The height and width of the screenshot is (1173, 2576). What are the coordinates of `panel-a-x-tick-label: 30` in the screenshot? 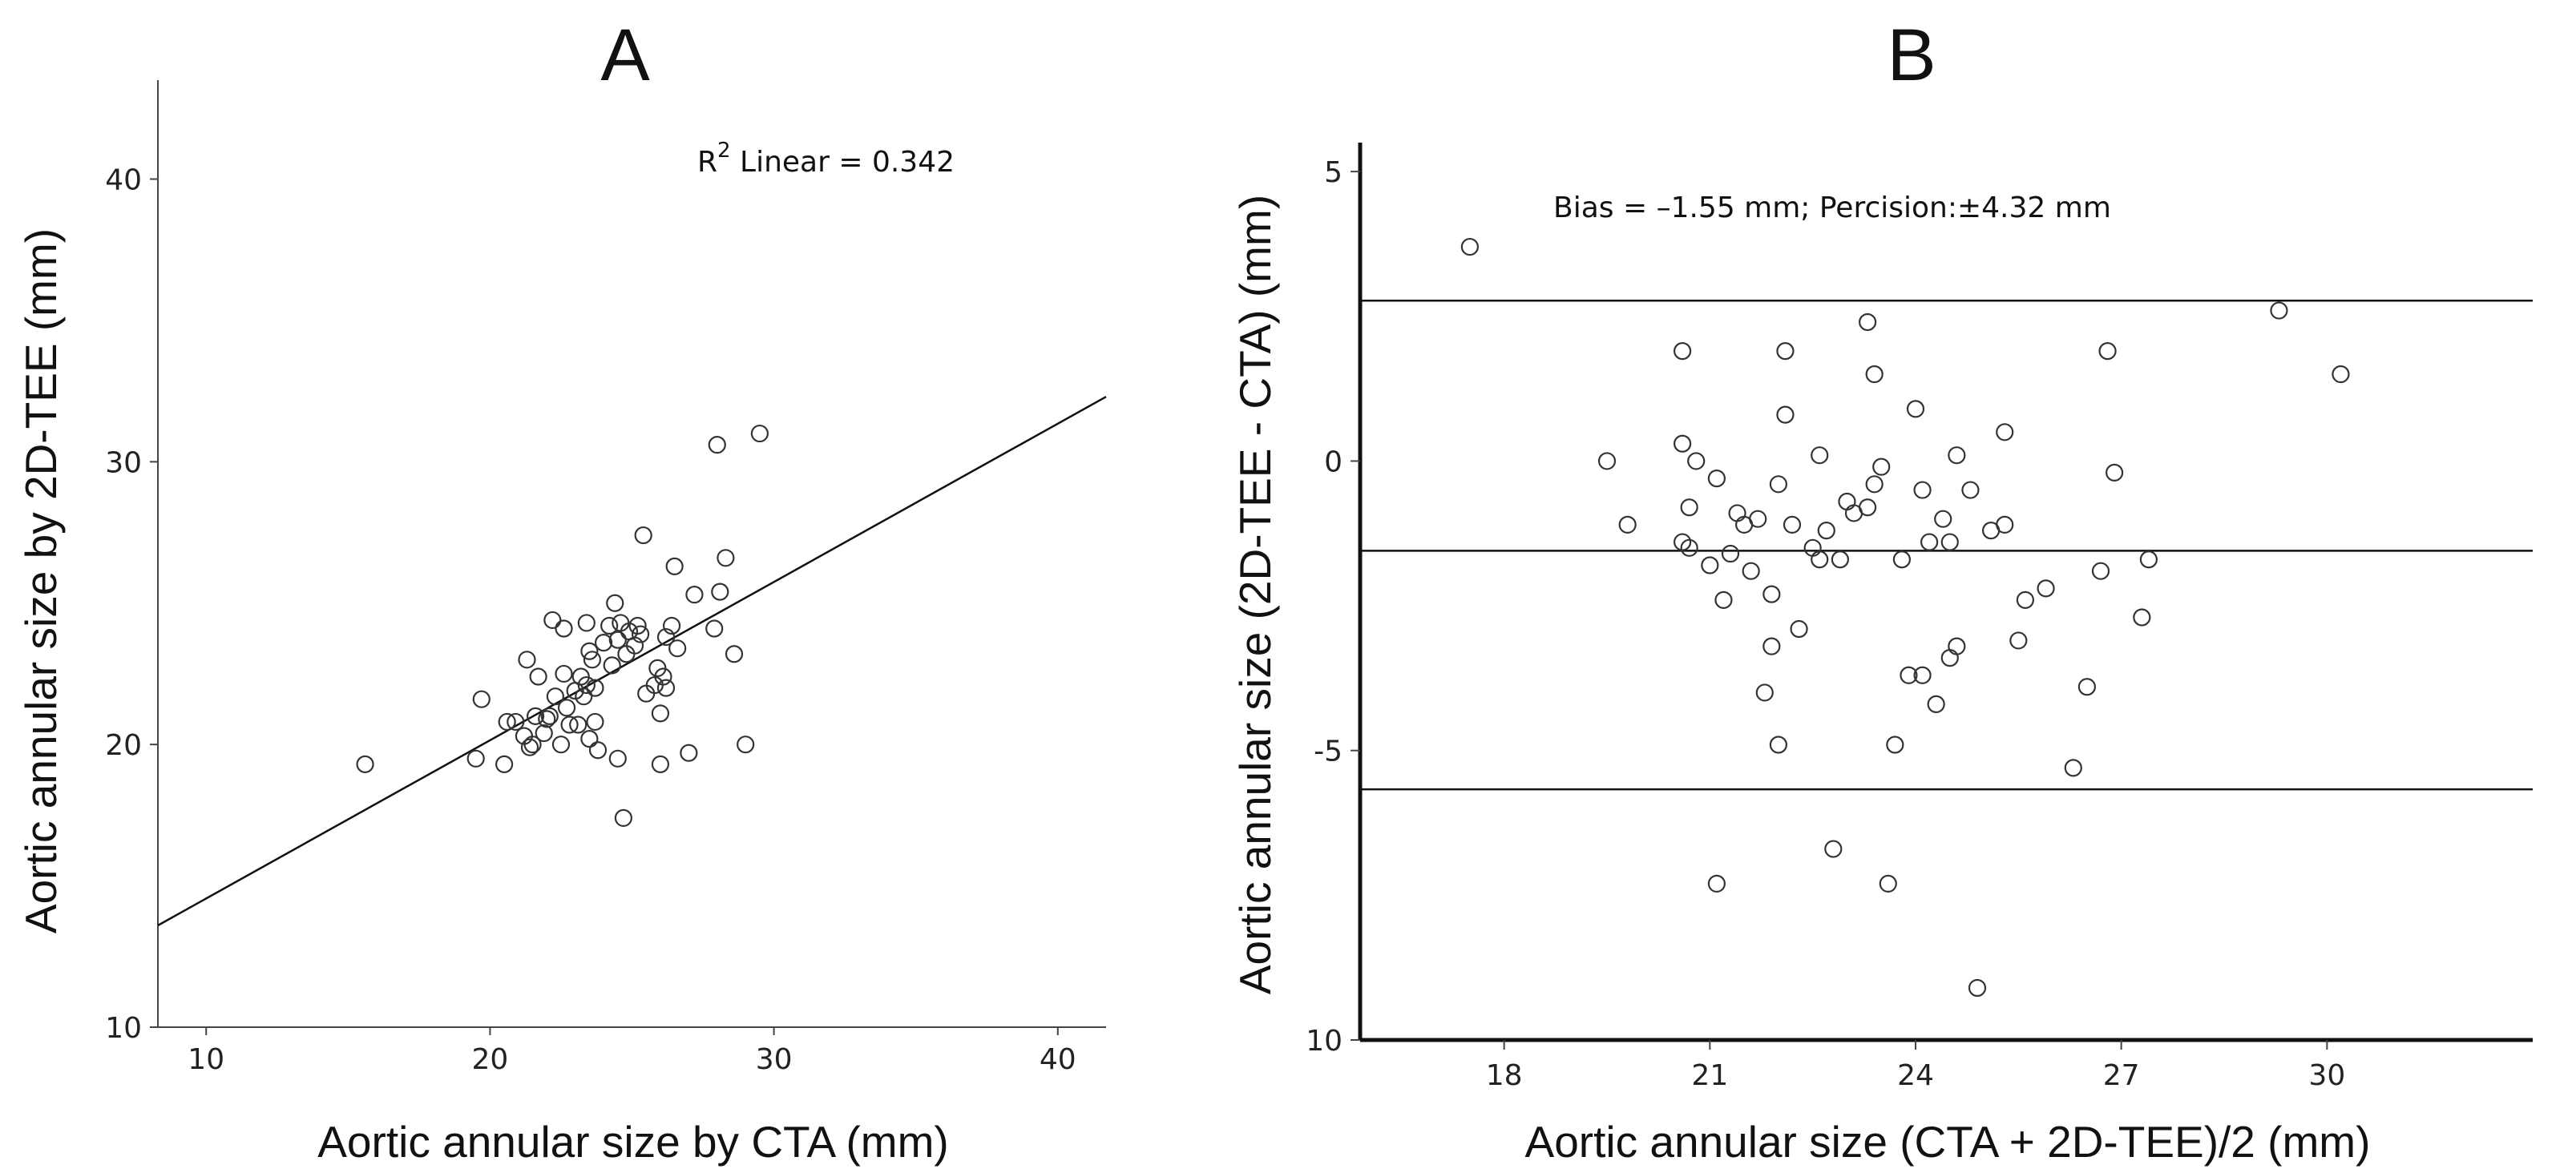 It's located at (775, 1059).